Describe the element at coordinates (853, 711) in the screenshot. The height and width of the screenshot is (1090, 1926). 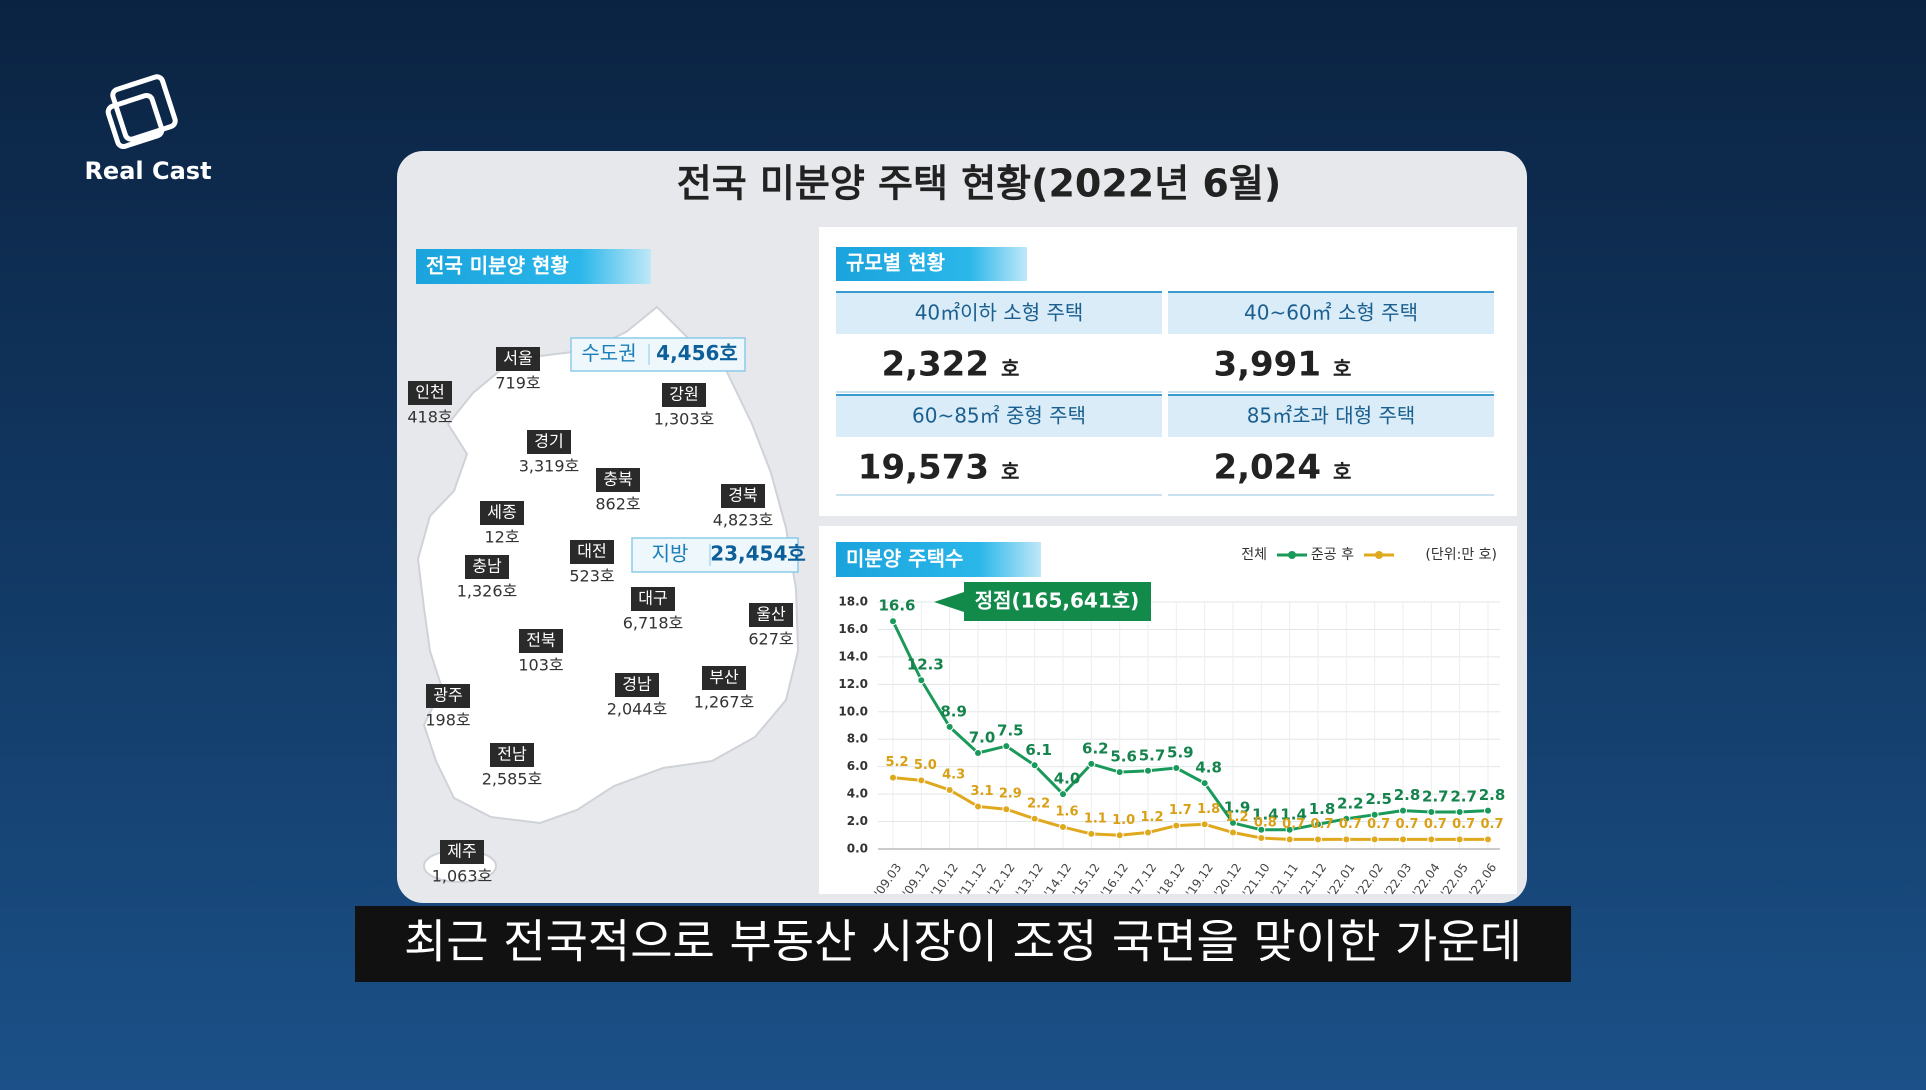
I see `y-tick-label: 10.0` at that location.